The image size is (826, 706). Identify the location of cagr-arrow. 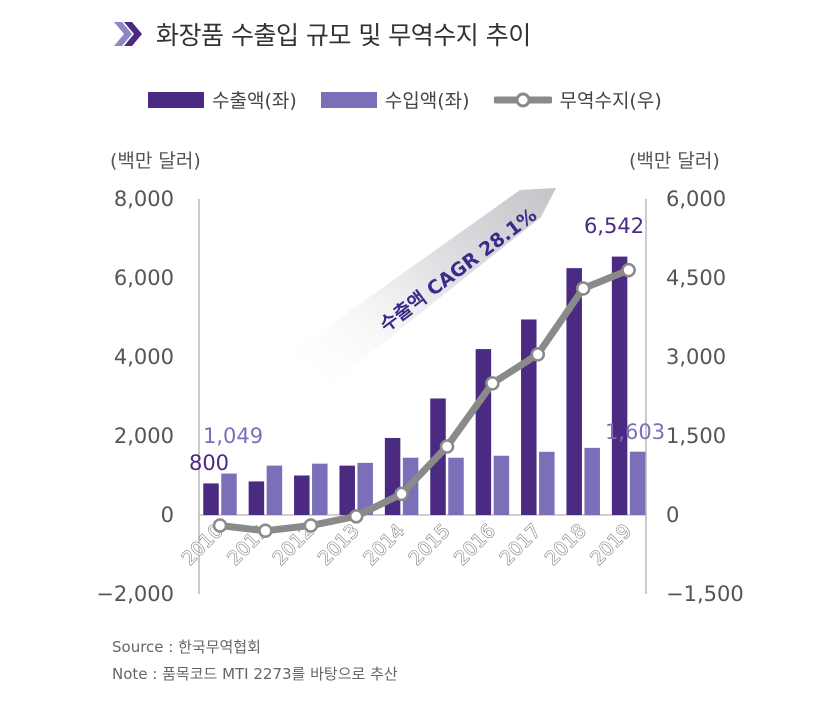
(424, 285).